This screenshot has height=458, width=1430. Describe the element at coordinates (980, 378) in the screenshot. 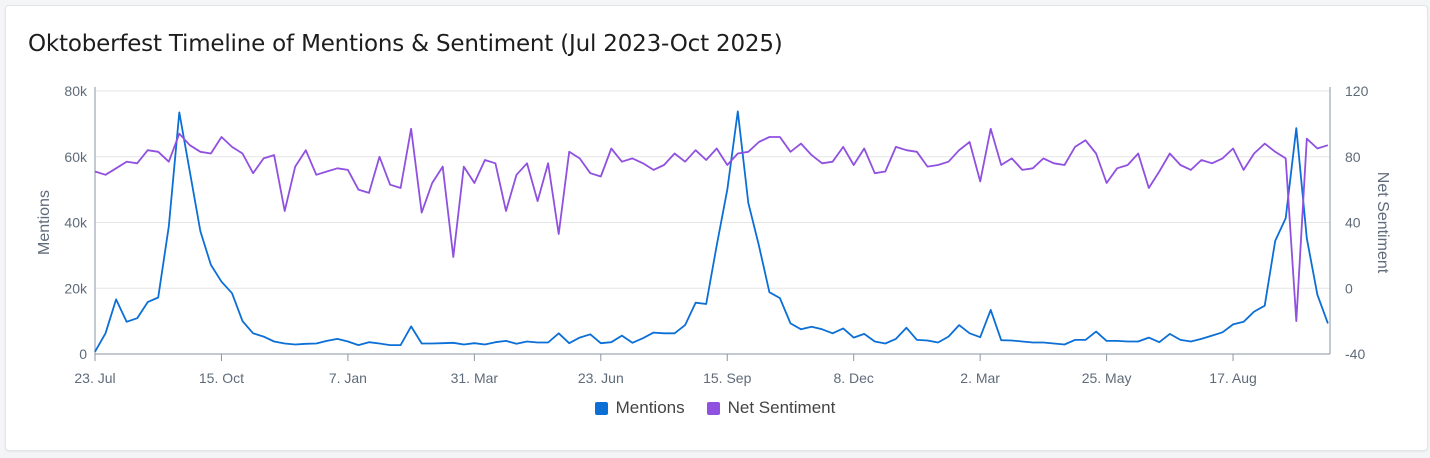

I see `x-tick-label: 2. Mar` at that location.